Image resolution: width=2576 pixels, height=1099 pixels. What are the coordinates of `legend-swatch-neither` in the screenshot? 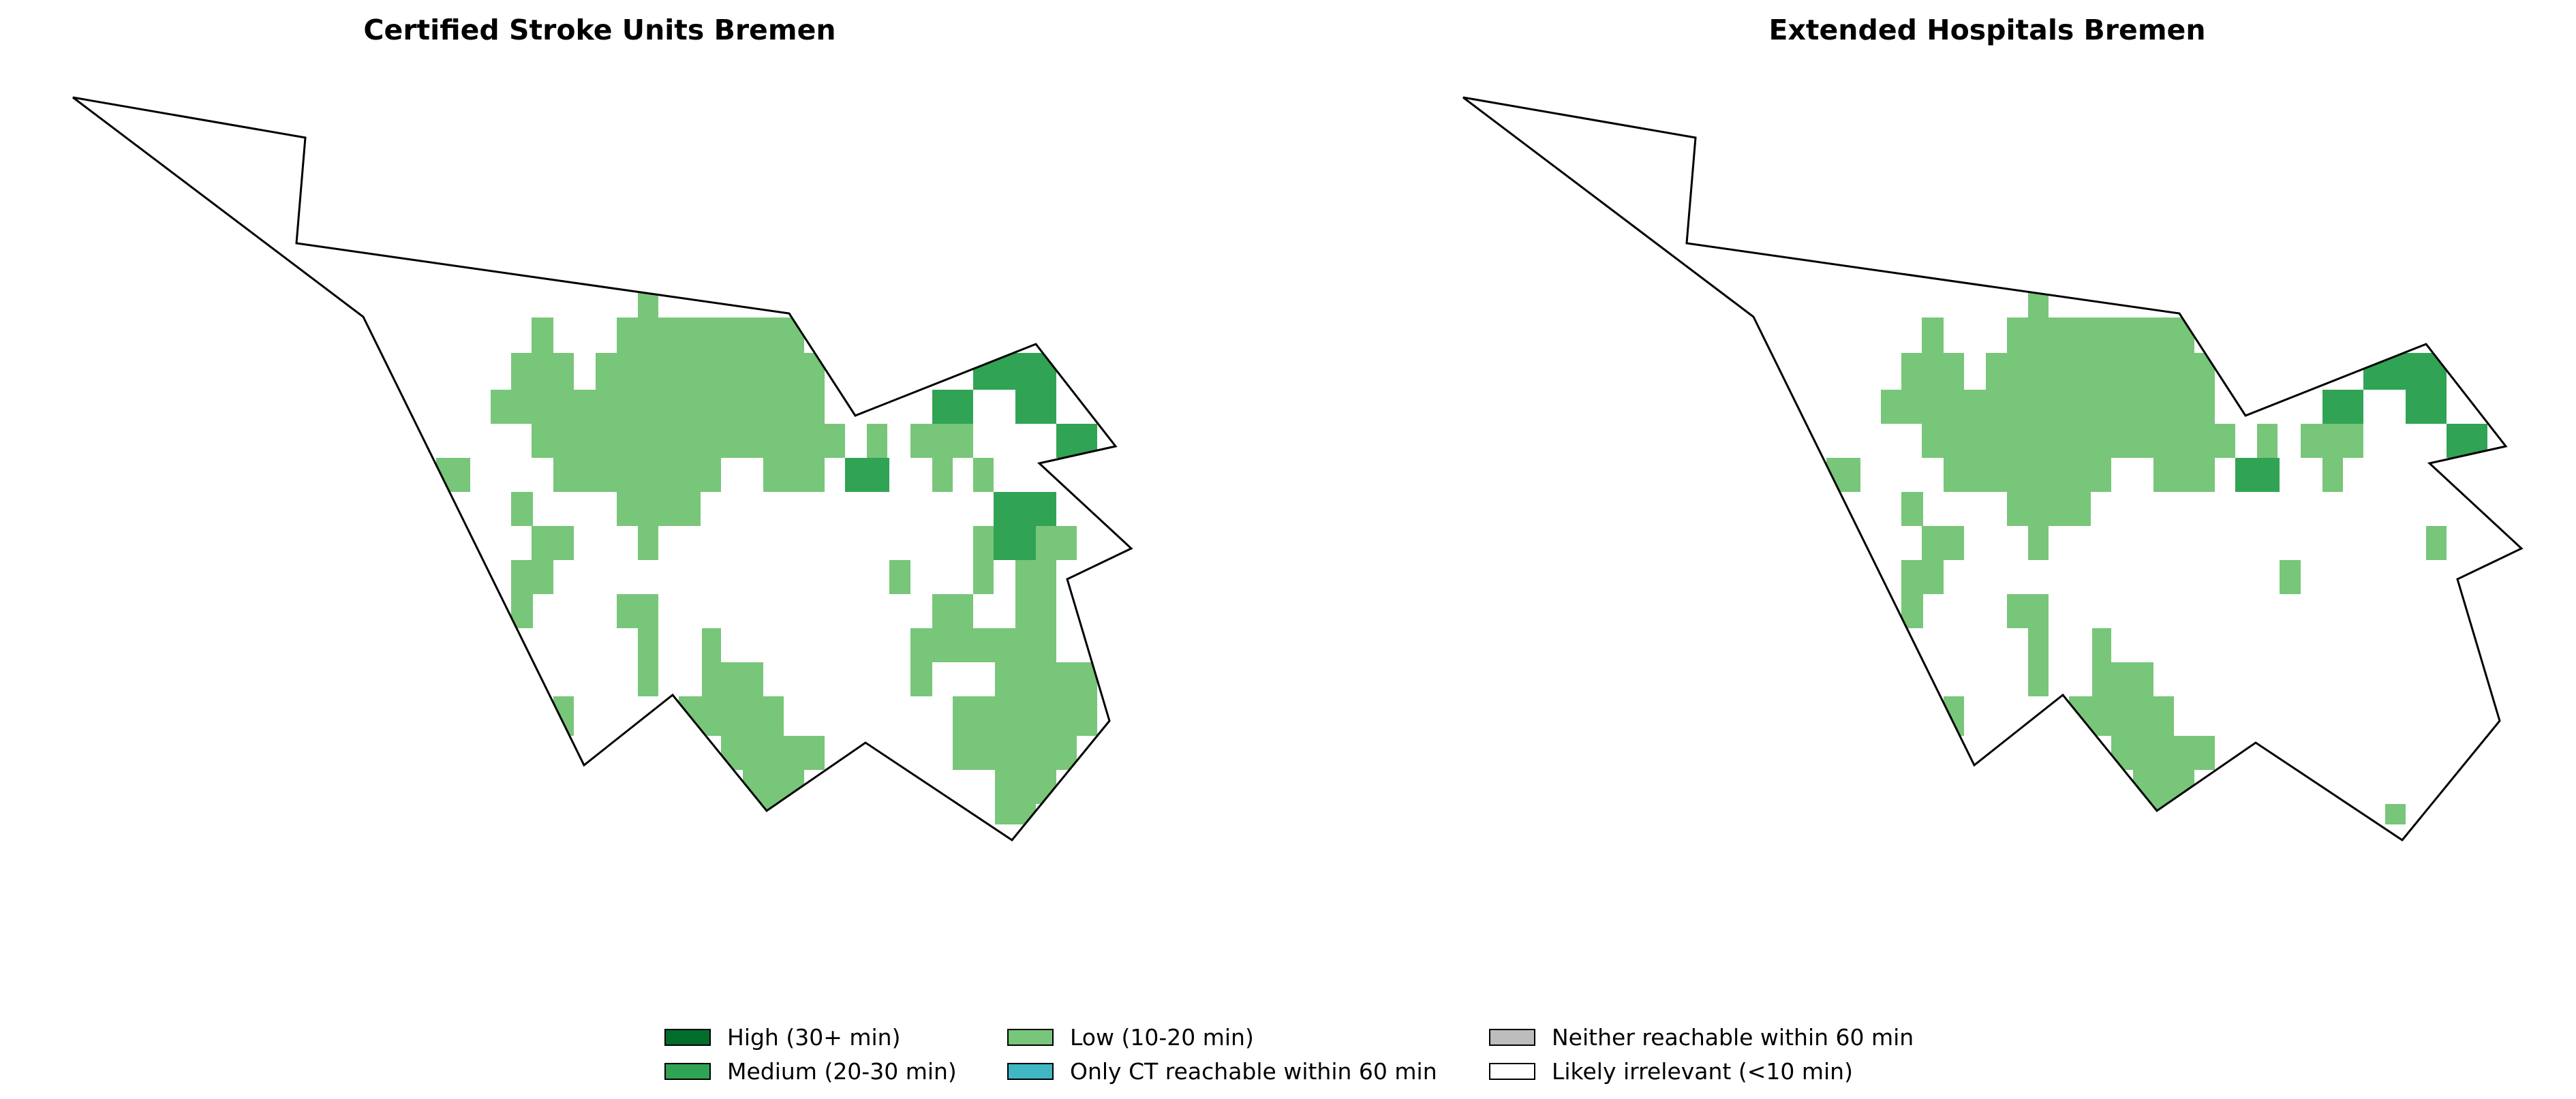 It's located at (1512, 1037).